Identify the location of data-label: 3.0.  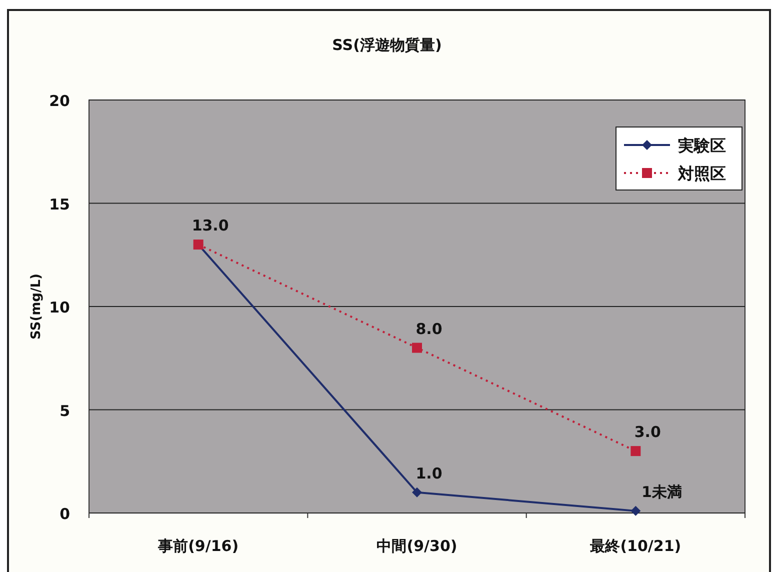
(647, 432).